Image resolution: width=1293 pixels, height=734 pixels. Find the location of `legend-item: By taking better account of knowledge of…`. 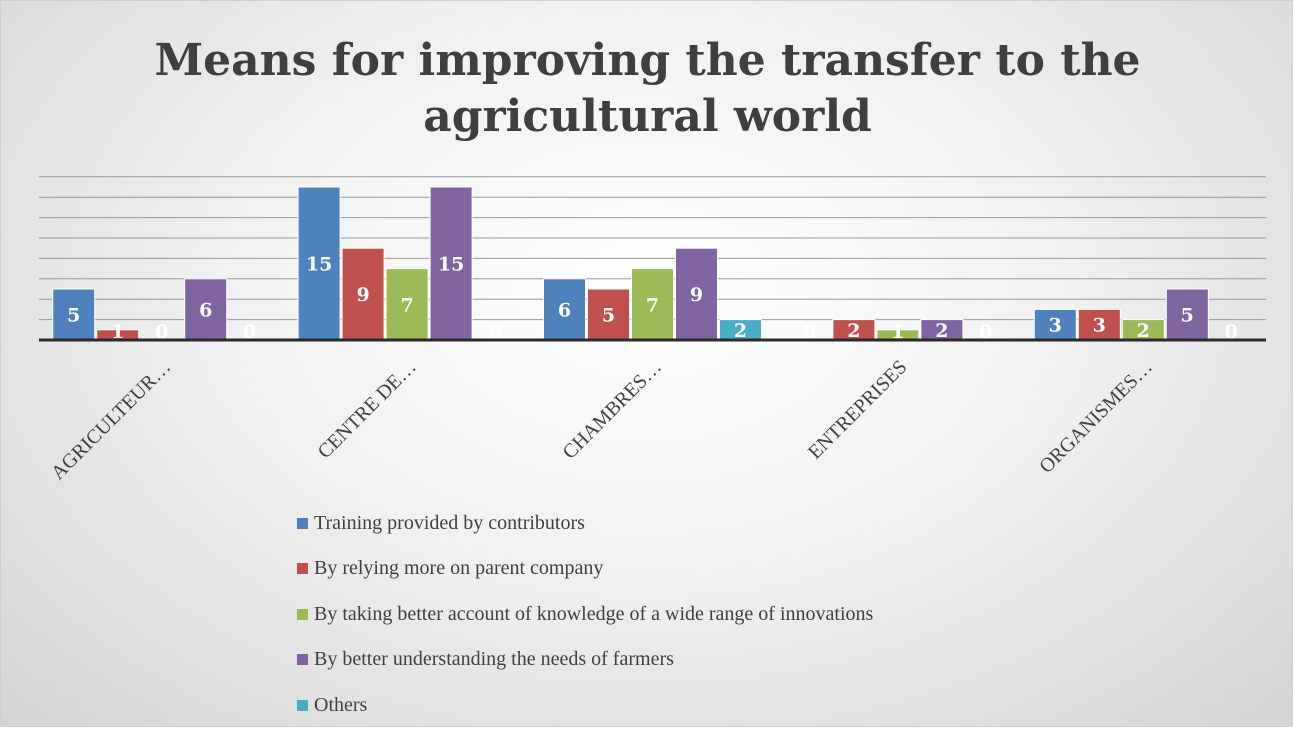

legend-item: By taking better account of knowledge of… is located at coordinates (585, 614).